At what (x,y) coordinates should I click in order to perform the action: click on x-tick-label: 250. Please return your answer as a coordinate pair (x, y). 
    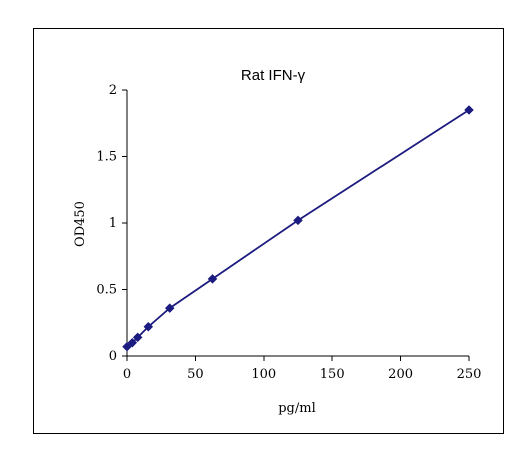
    Looking at the image, I should click on (469, 374).